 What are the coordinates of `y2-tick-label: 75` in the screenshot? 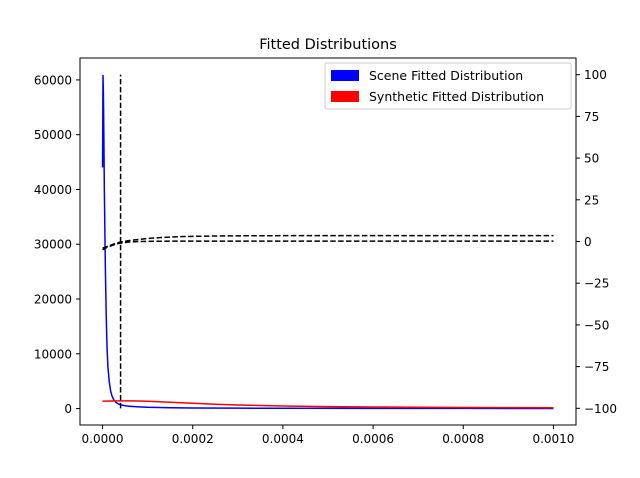 It's located at (591, 117).